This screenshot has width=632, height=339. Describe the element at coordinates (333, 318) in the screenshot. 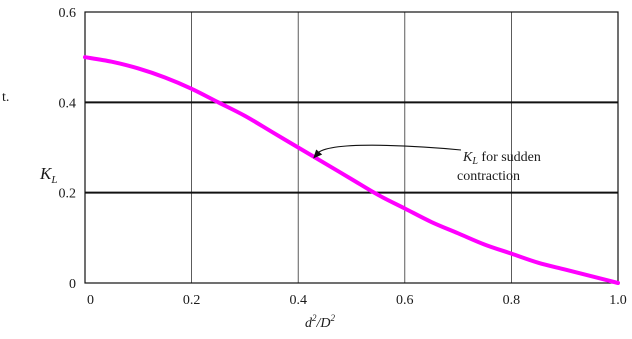

I see `x-axis-label-sup2: 2` at that location.